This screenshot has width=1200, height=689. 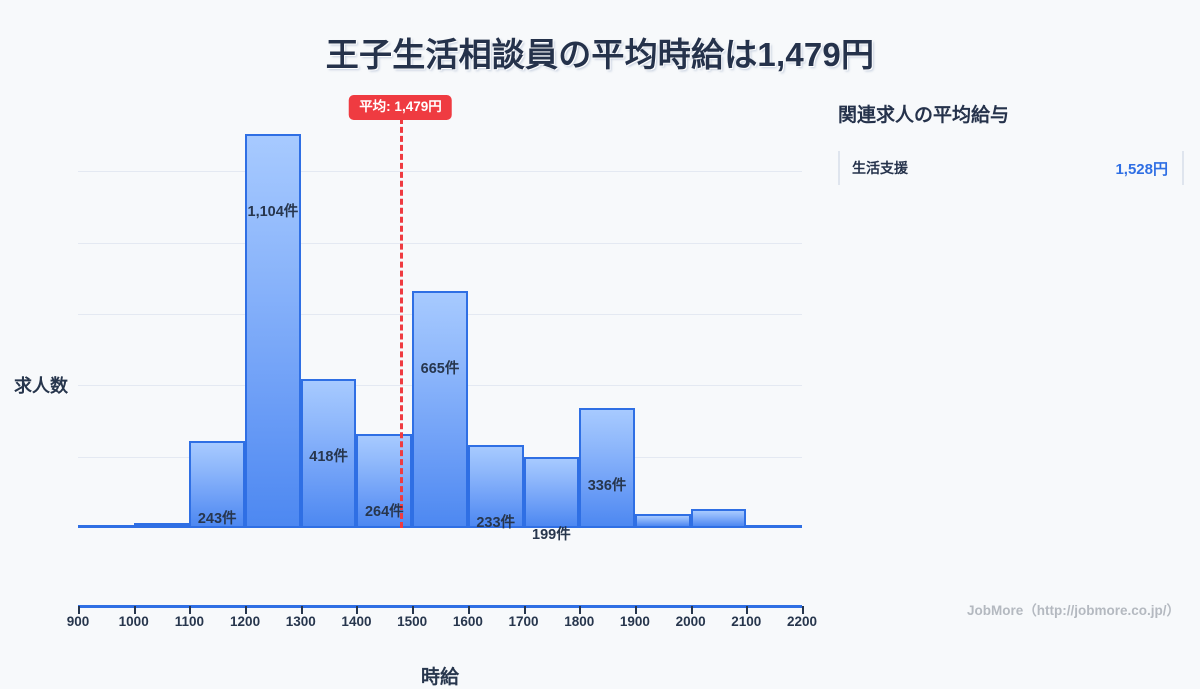 I want to click on x-axis-line, so click(x=440, y=606).